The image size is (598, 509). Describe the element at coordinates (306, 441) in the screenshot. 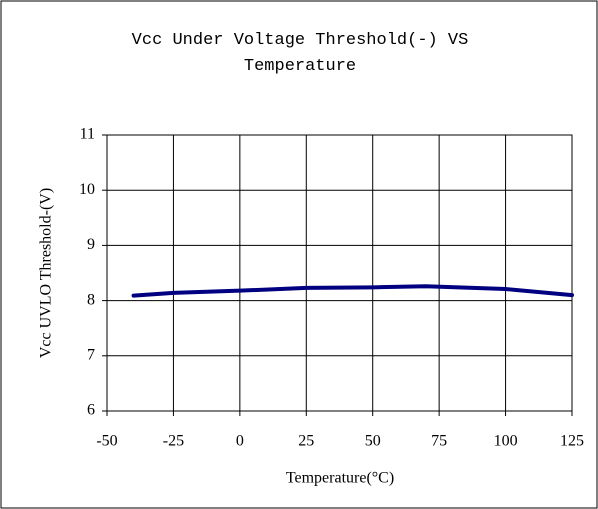

I see `x-tick-label: 25` at that location.